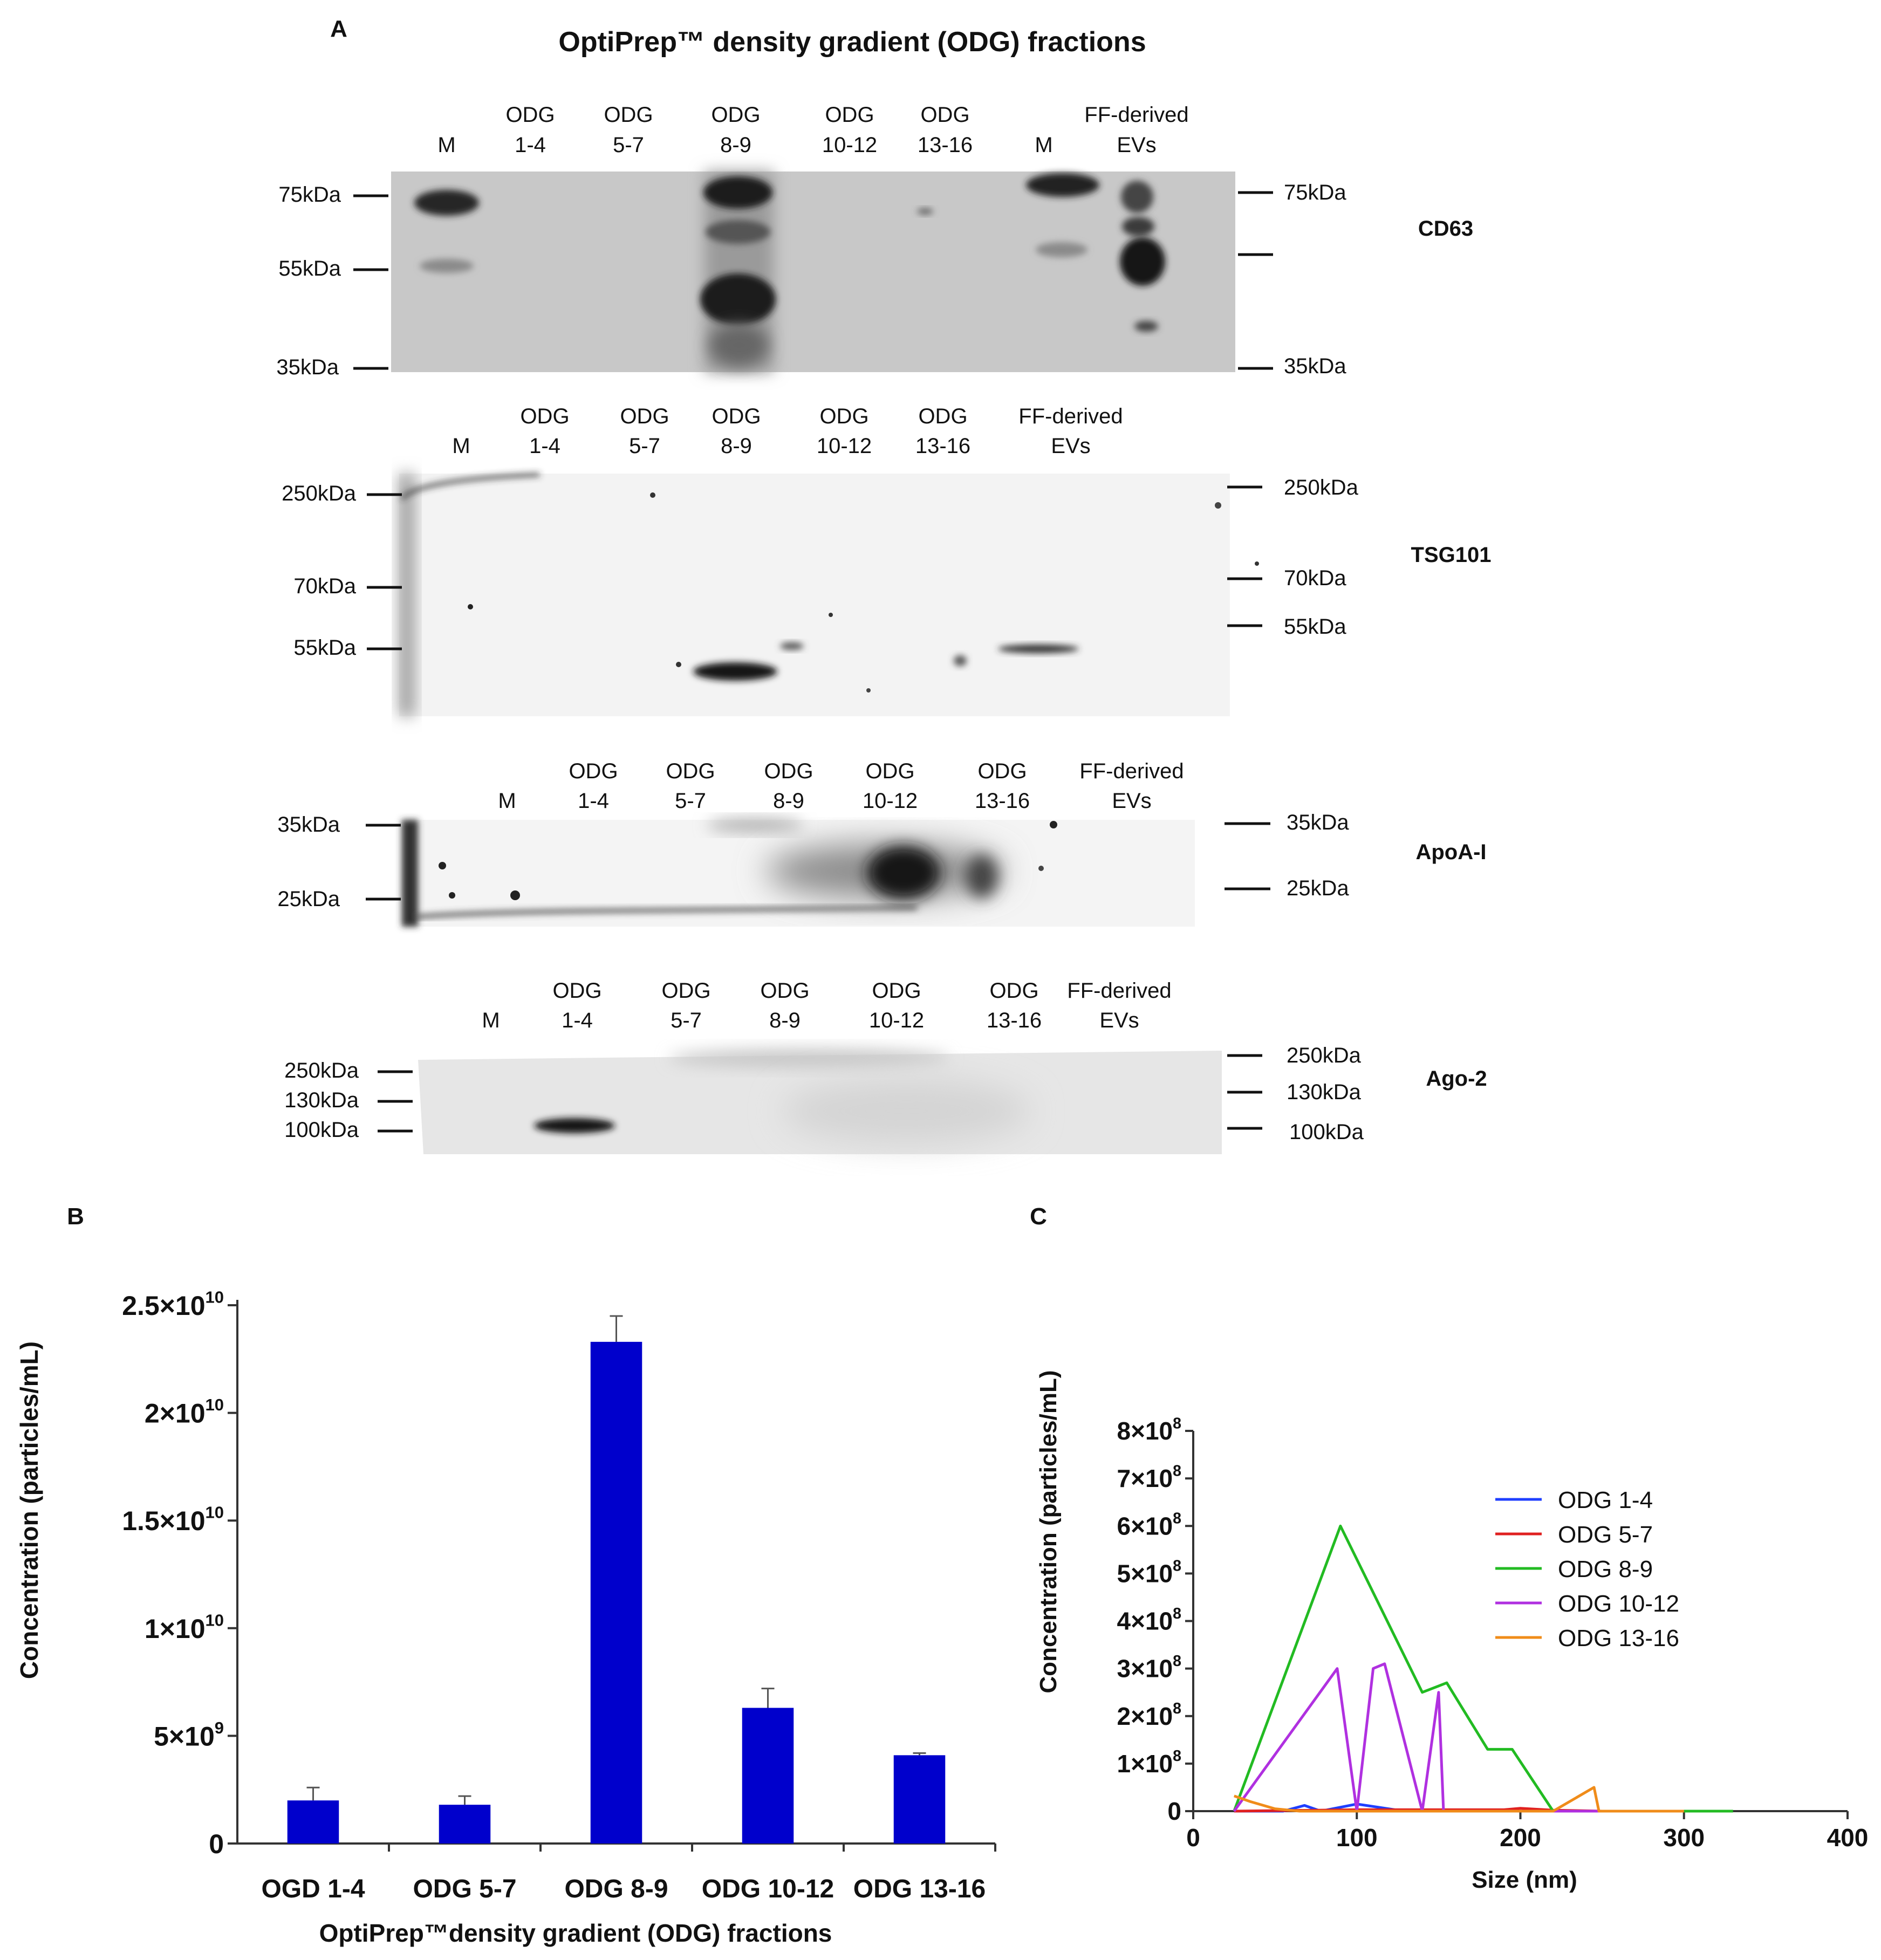 The image size is (1881, 1960). Describe the element at coordinates (1450, 852) in the screenshot. I see `protein-label: ApoA-I` at that location.